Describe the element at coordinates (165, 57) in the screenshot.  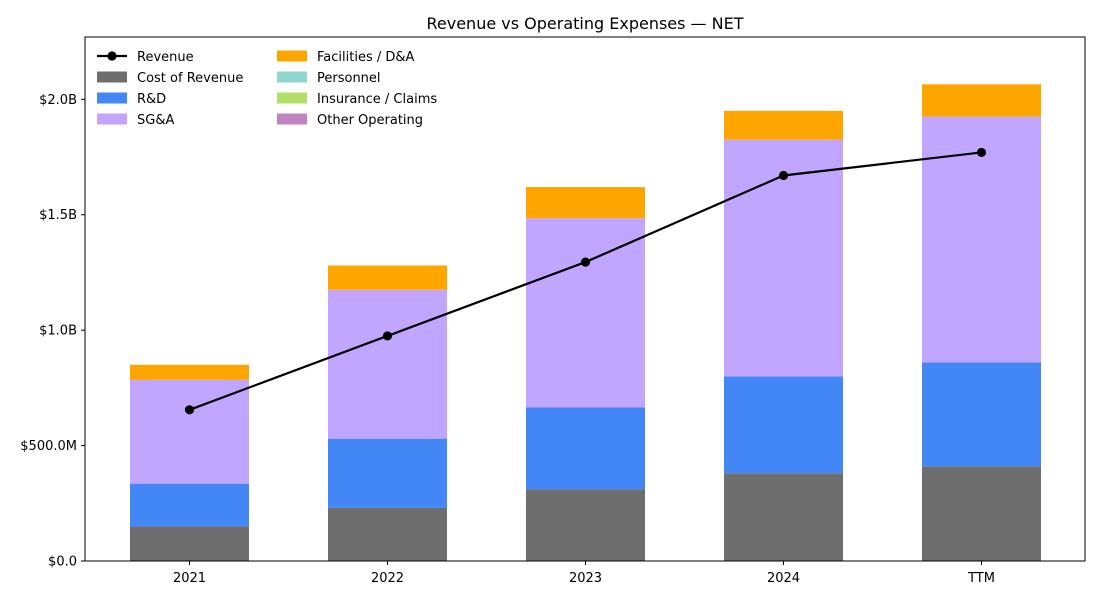
I see `legend-label: Revenue` at that location.